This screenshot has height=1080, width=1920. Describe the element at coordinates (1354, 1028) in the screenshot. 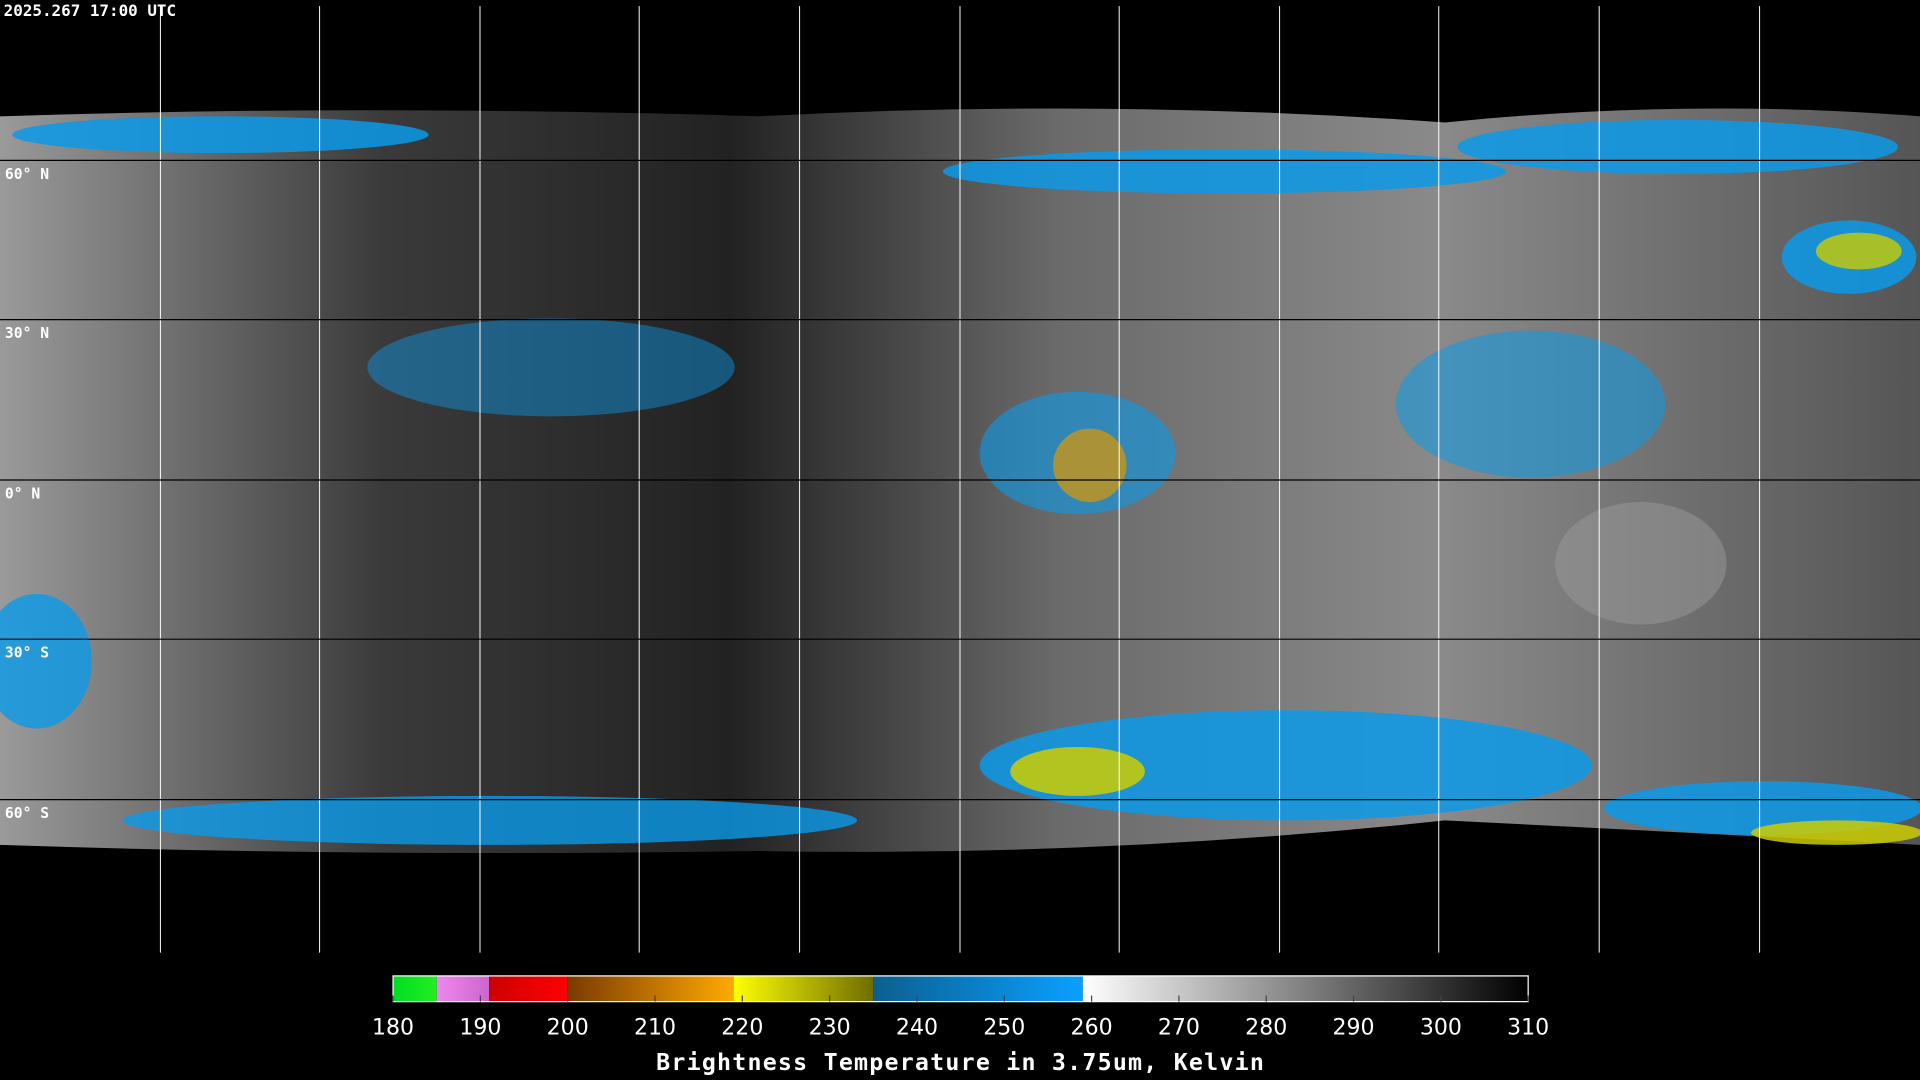

I see `colorbar-tick-label: 290` at that location.